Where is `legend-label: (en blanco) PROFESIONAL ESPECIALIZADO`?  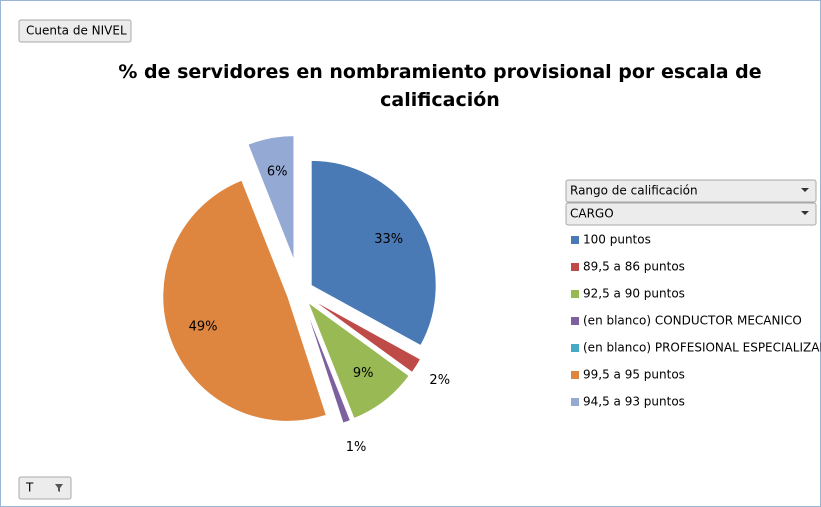
legend-label: (en blanco) PROFESIONAL ESPECIALIZADO is located at coordinates (702, 348).